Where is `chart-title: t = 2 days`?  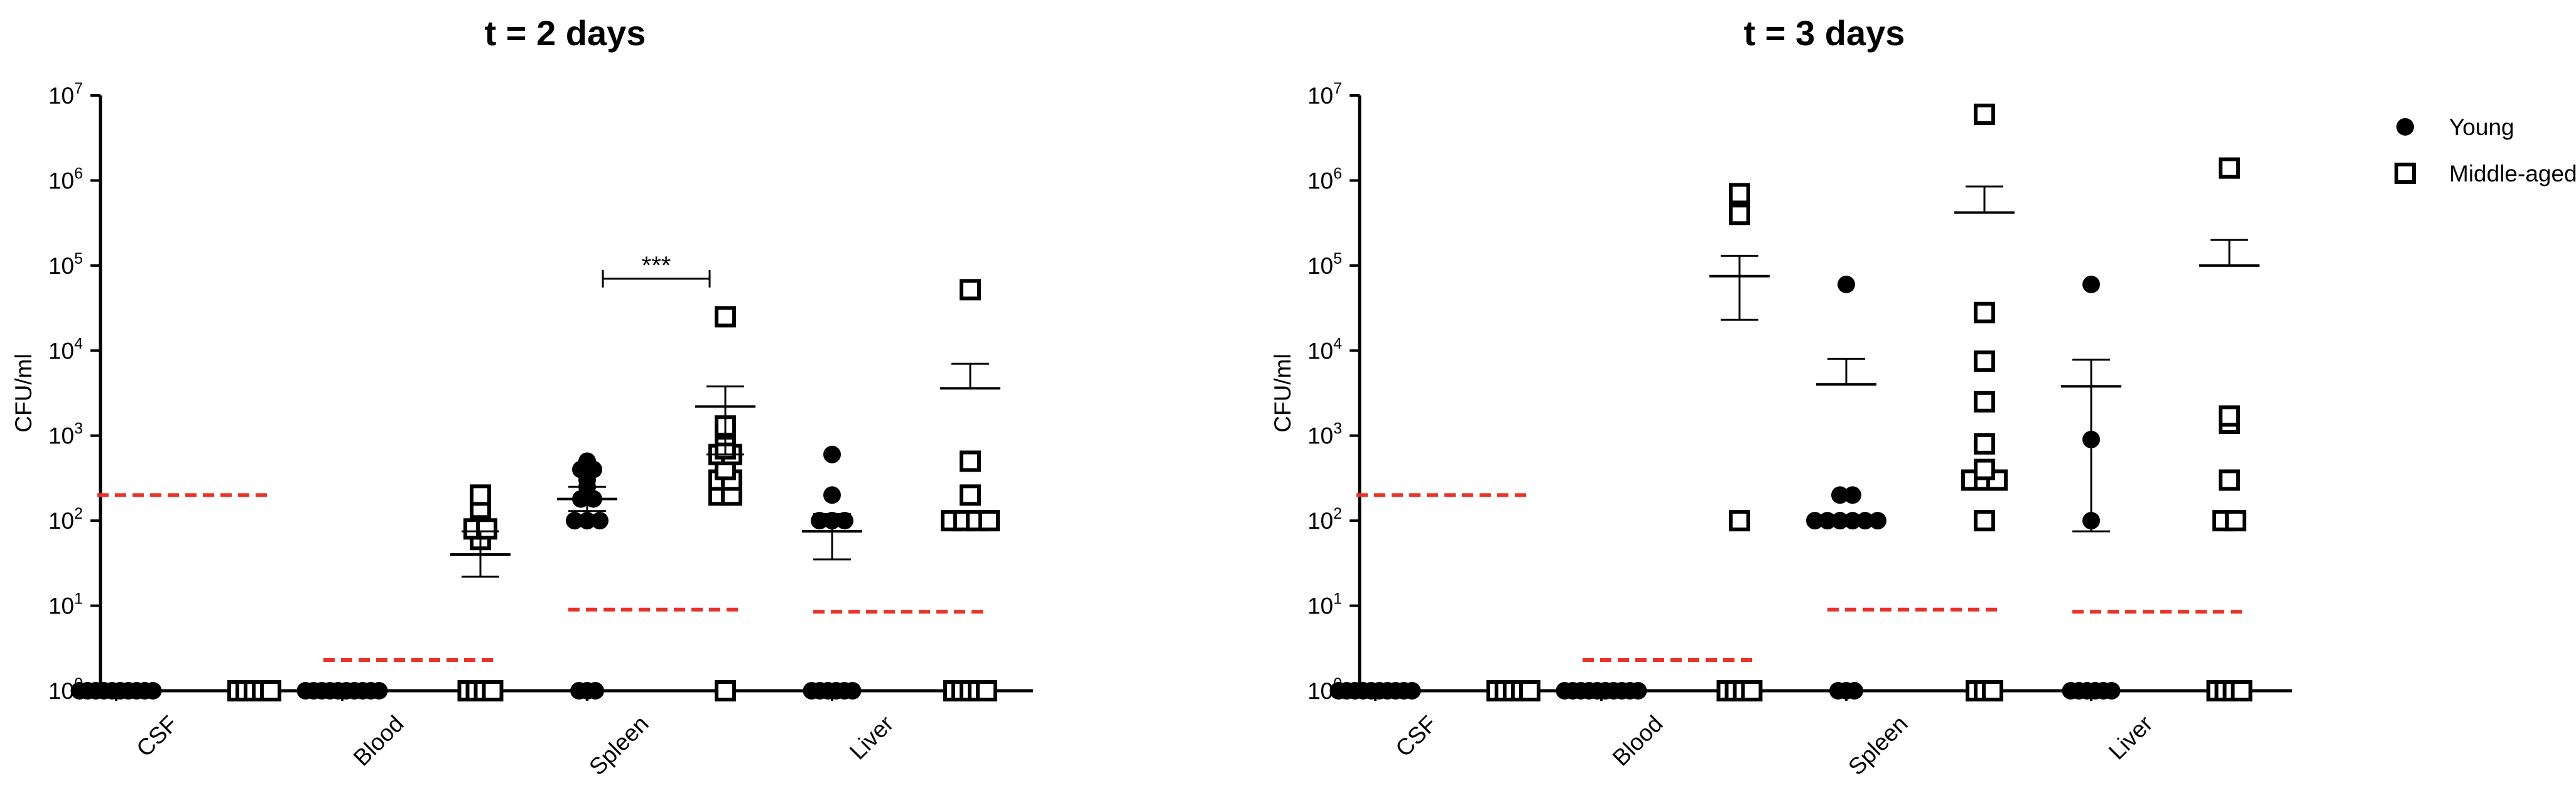 chart-title: t = 2 days is located at coordinates (566, 33).